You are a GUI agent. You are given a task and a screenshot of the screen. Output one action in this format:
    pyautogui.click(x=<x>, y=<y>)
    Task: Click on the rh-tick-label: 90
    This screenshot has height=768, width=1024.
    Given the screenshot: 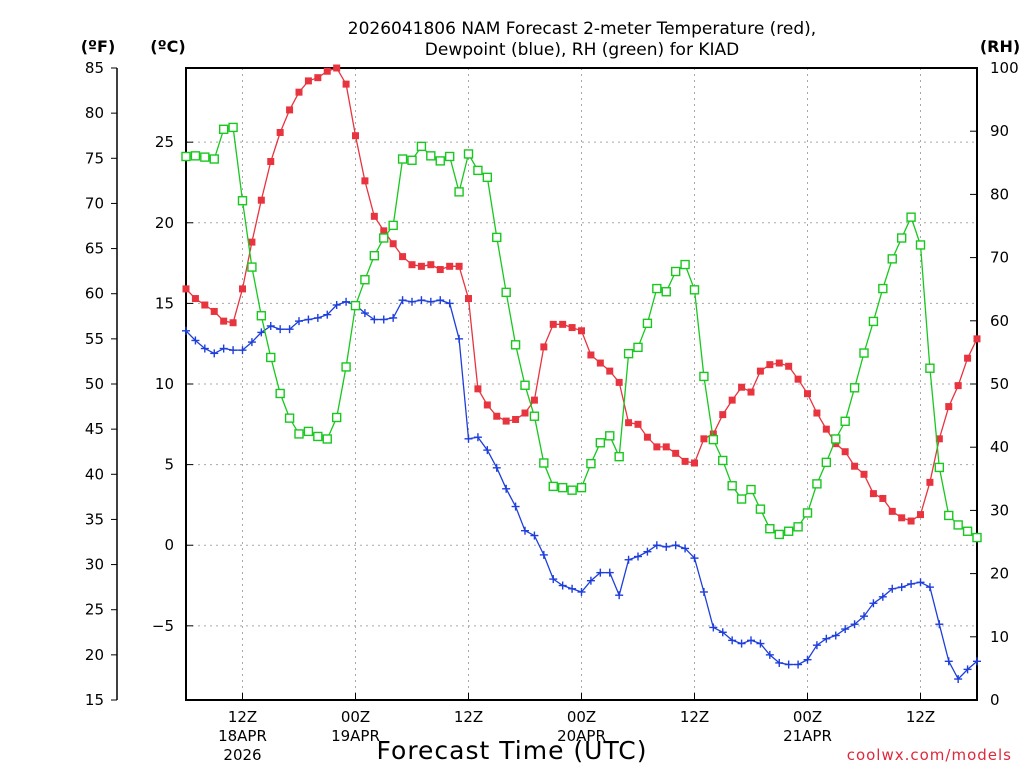 What is the action you would take?
    pyautogui.click(x=999, y=131)
    